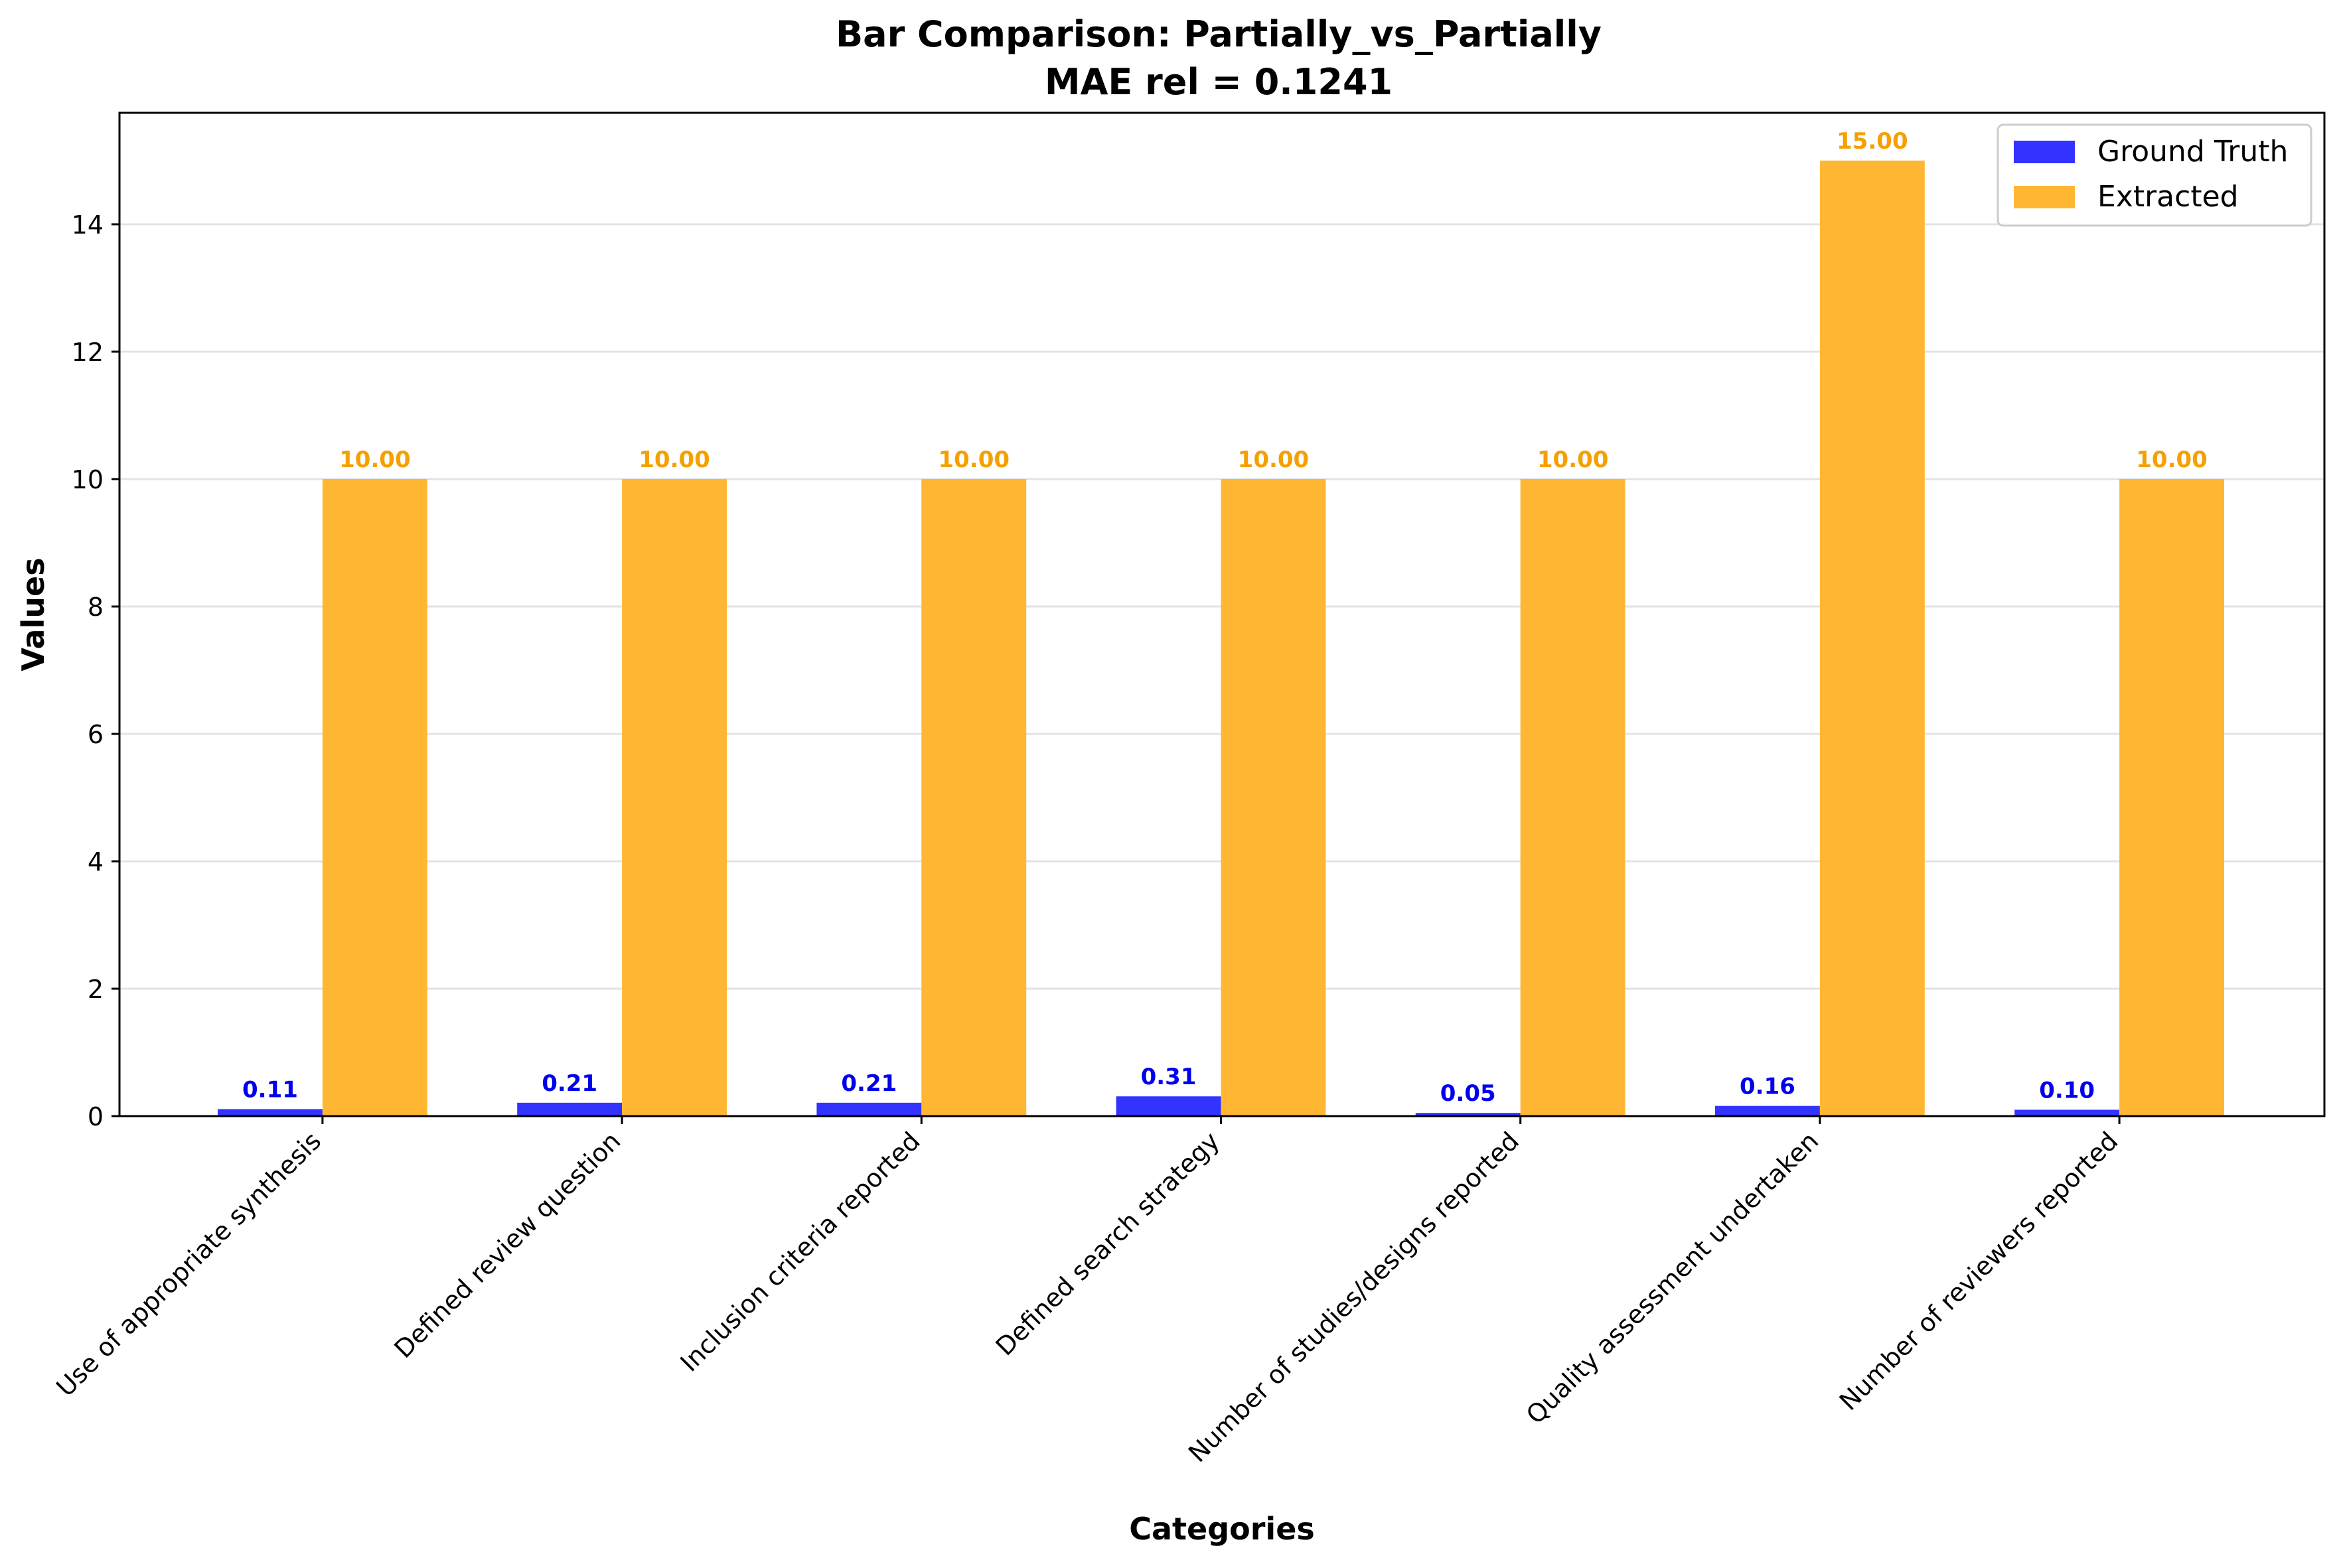 The width and height of the screenshot is (2339, 1568). Describe the element at coordinates (95, 670) in the screenshot. I see `y-axis: 0 2 4 6 8 10 12 14` at that location.